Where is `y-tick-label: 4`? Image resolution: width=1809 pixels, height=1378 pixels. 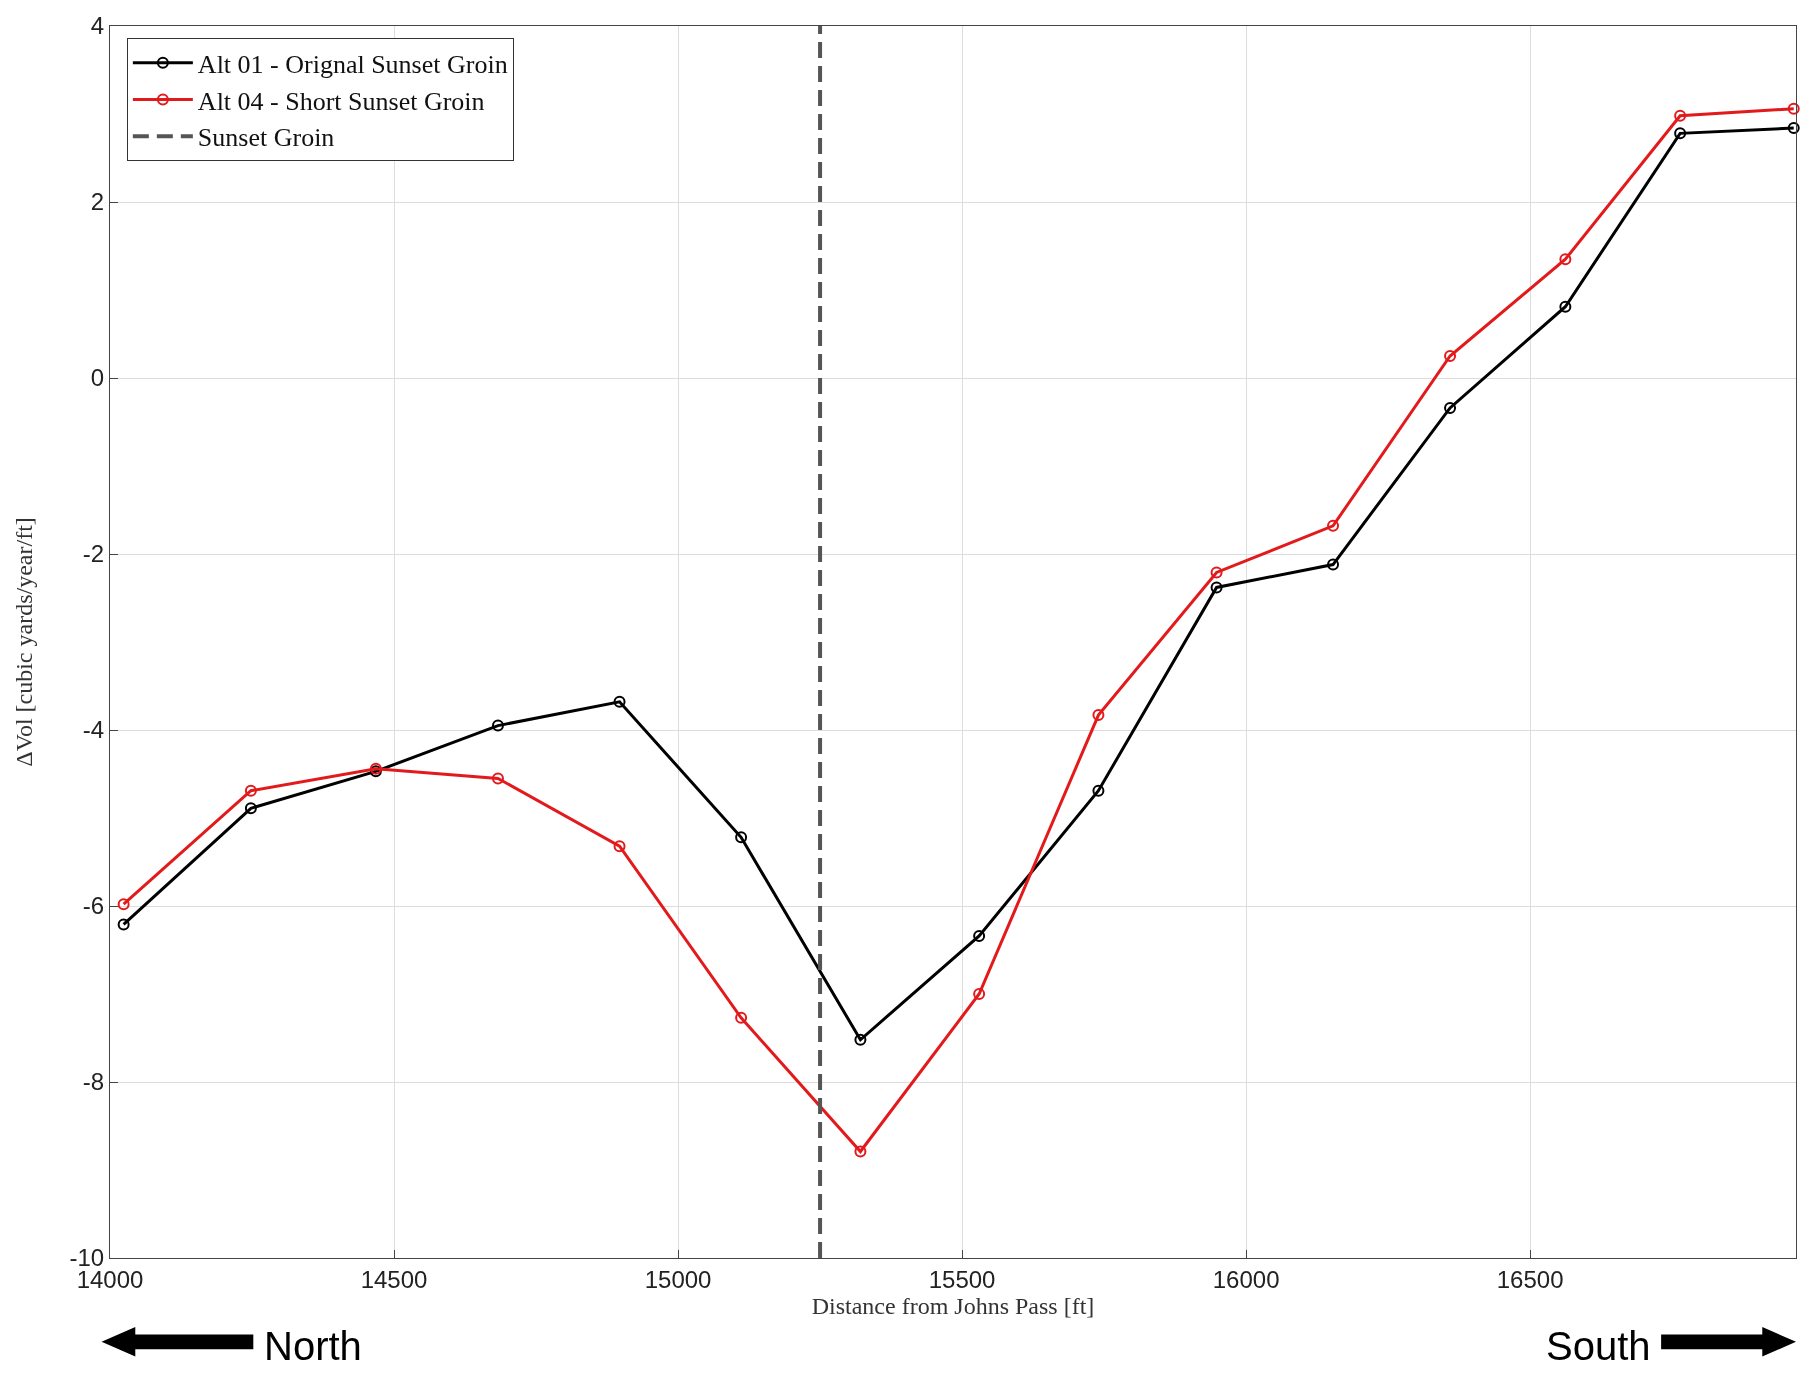
y-tick-label: 4 is located at coordinates (97, 26).